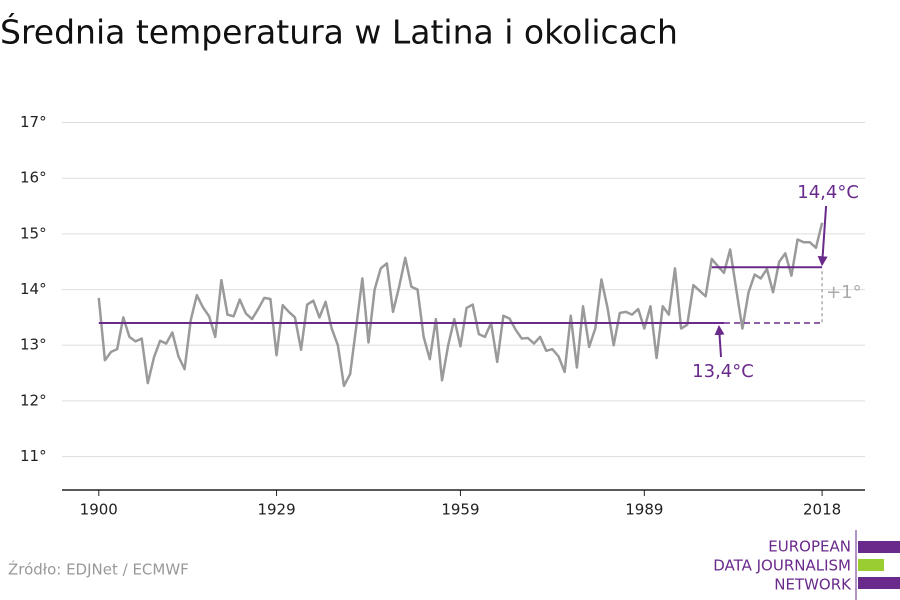 This screenshot has width=900, height=600. Describe the element at coordinates (809, 547) in the screenshot. I see `logo-text: EUROPEAN` at that location.